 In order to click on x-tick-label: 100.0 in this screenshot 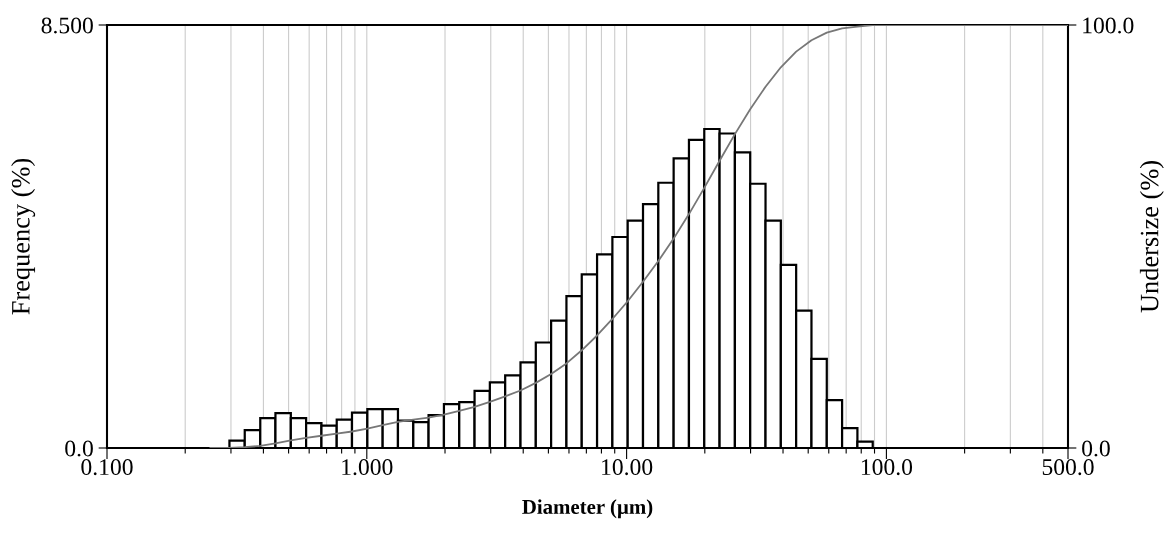, I will do `click(887, 467)`.